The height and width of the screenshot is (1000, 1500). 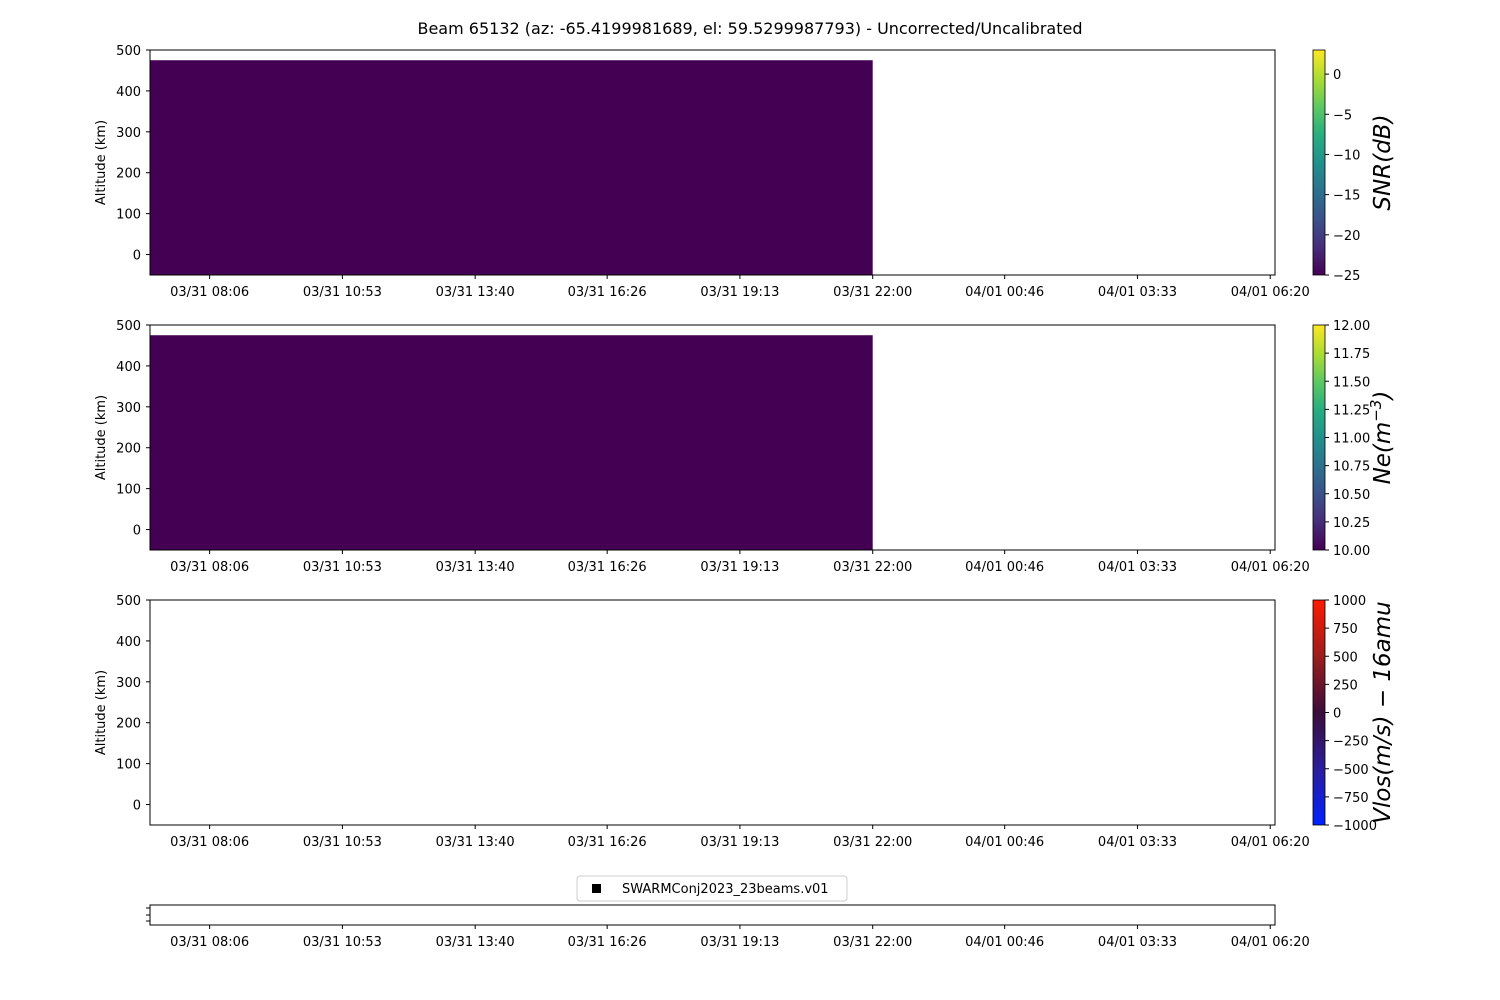 What do you see at coordinates (1346, 196) in the screenshot?
I see `colorbar-tick-label: −15` at bounding box center [1346, 196].